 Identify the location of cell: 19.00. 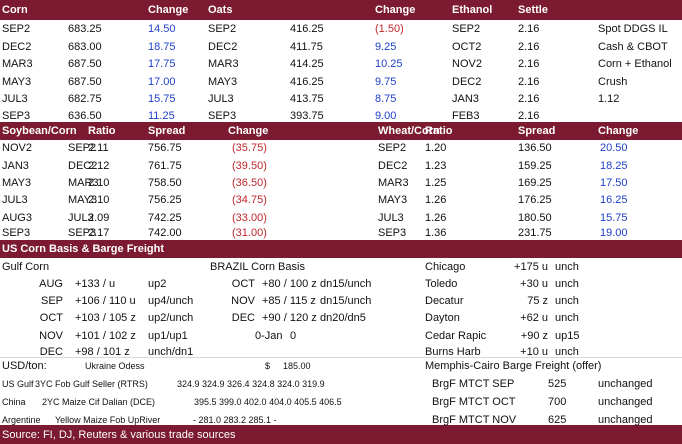
(614, 233).